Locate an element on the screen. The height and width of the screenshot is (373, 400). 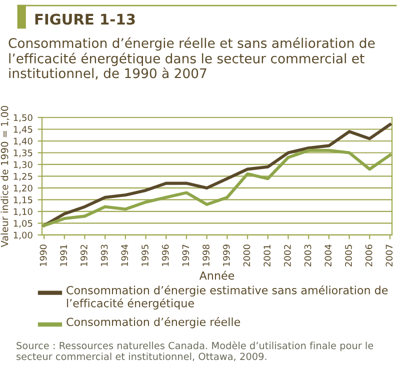
y-tick-label: 1,40 is located at coordinates (23, 142).